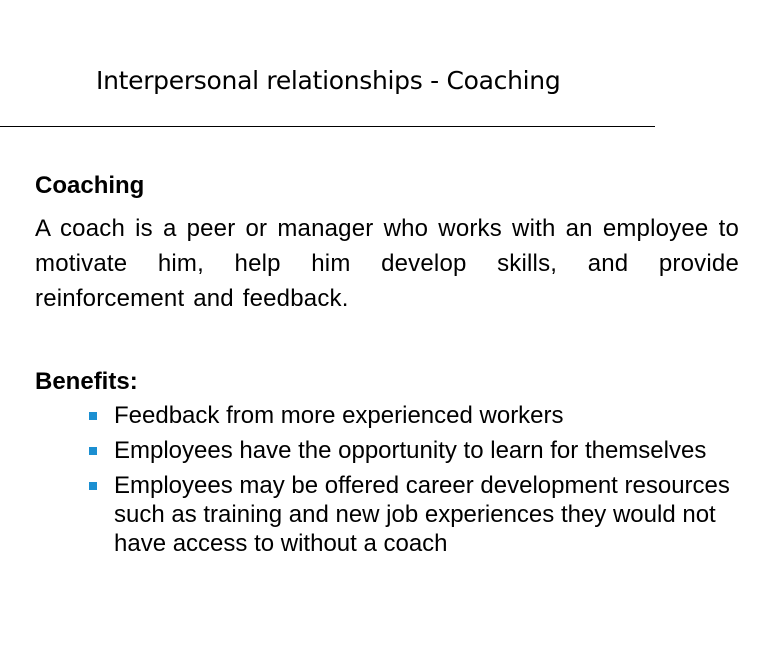 The image size is (771, 650). Describe the element at coordinates (328, 80) in the screenshot. I see `slide-title: Interpersonal relationships - Coaching` at that location.